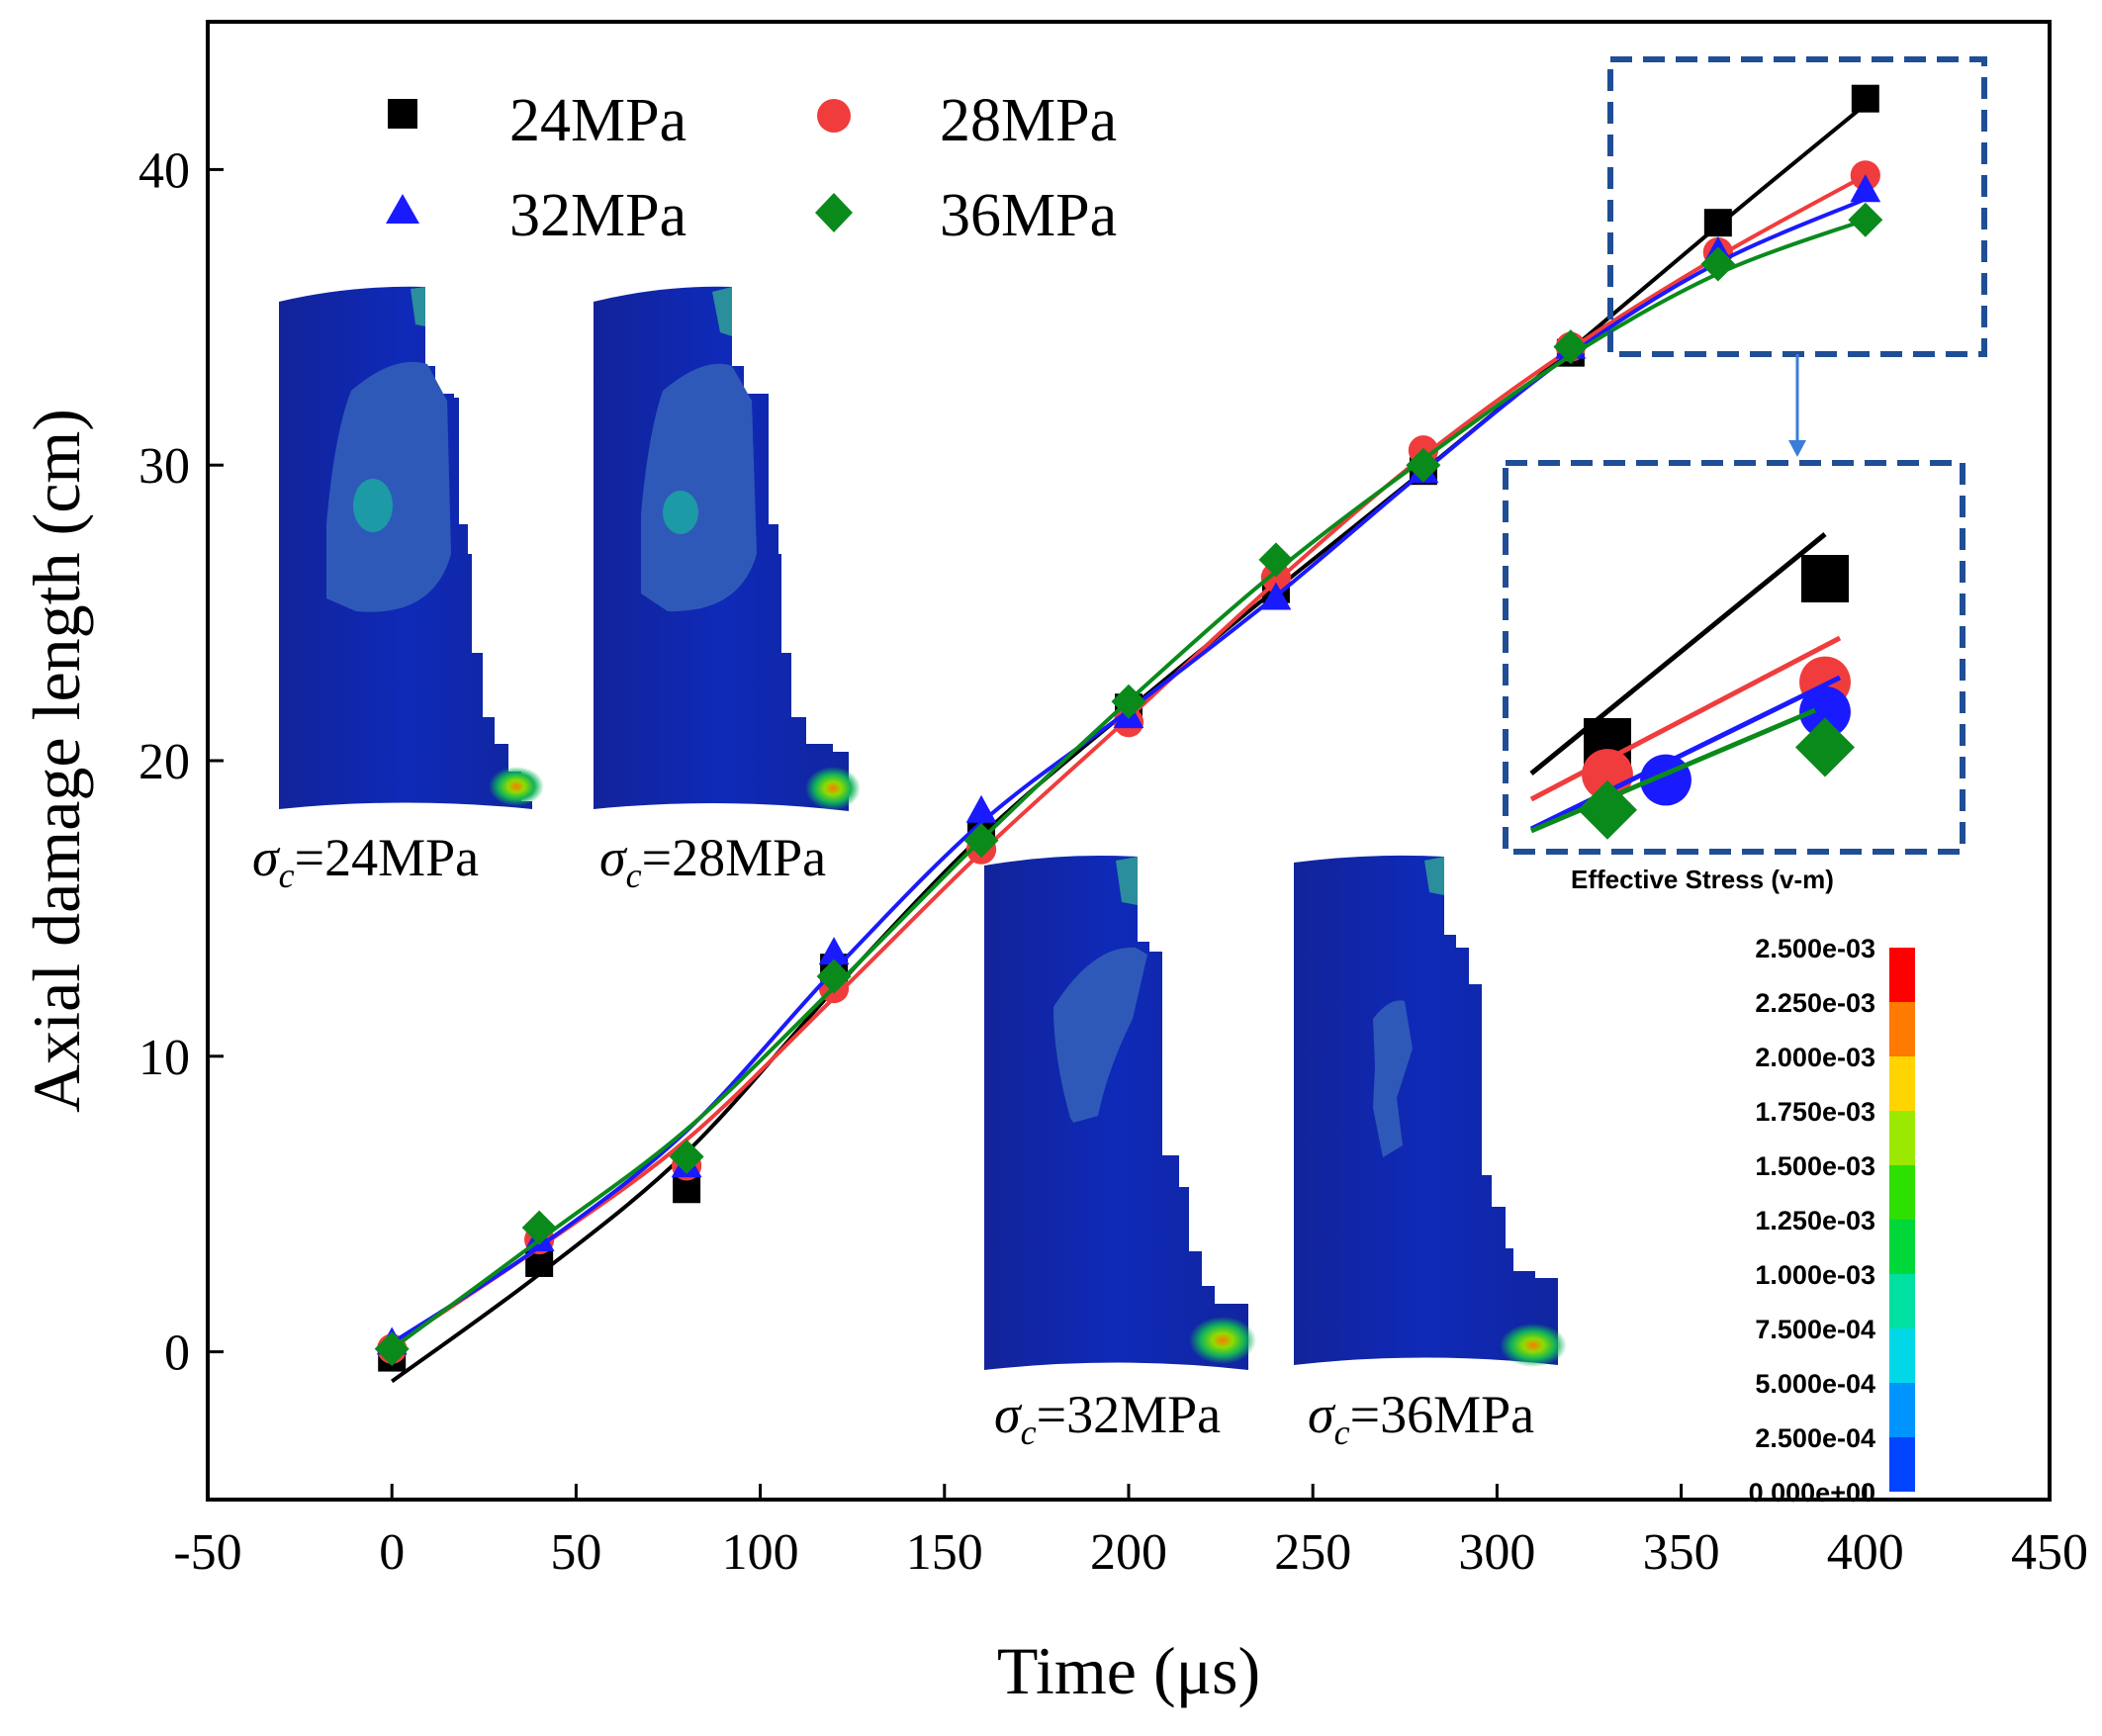 Image resolution: width=2102 pixels, height=1736 pixels. What do you see at coordinates (1815, 1112) in the screenshot?
I see `colorbar-tick-label: 1.750e-03` at bounding box center [1815, 1112].